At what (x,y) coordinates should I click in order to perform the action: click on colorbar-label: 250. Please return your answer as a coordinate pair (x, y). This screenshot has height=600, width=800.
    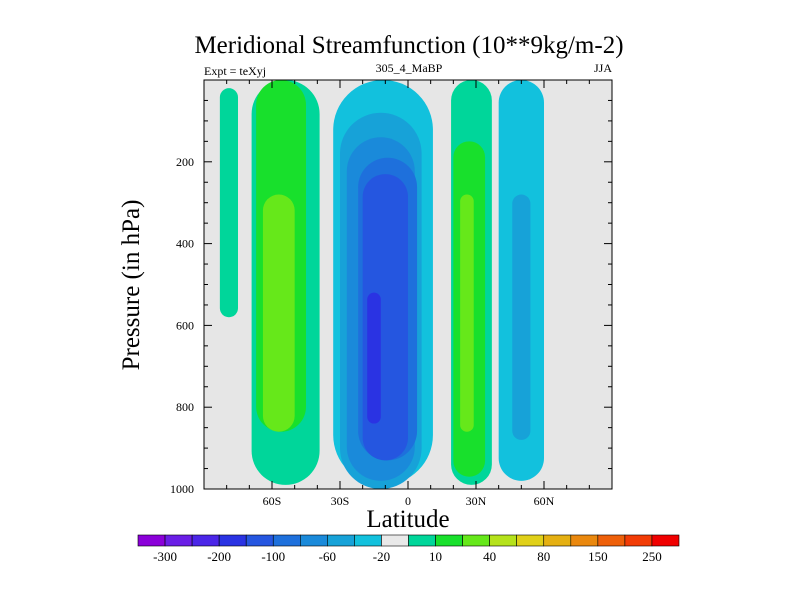
    Looking at the image, I should click on (652, 556).